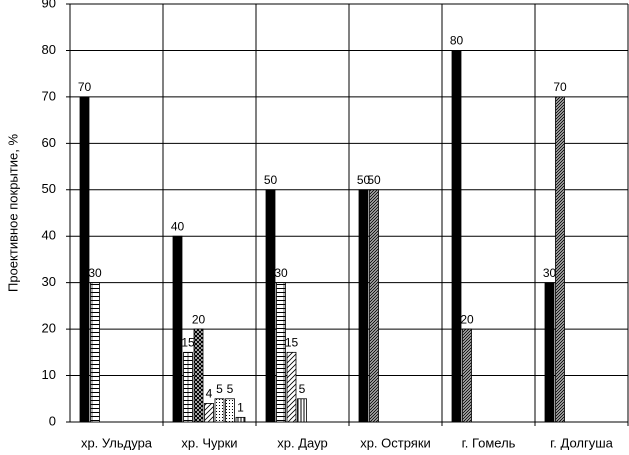 The width and height of the screenshot is (629, 455). I want to click on y-tick-label: 60, so click(49, 142).